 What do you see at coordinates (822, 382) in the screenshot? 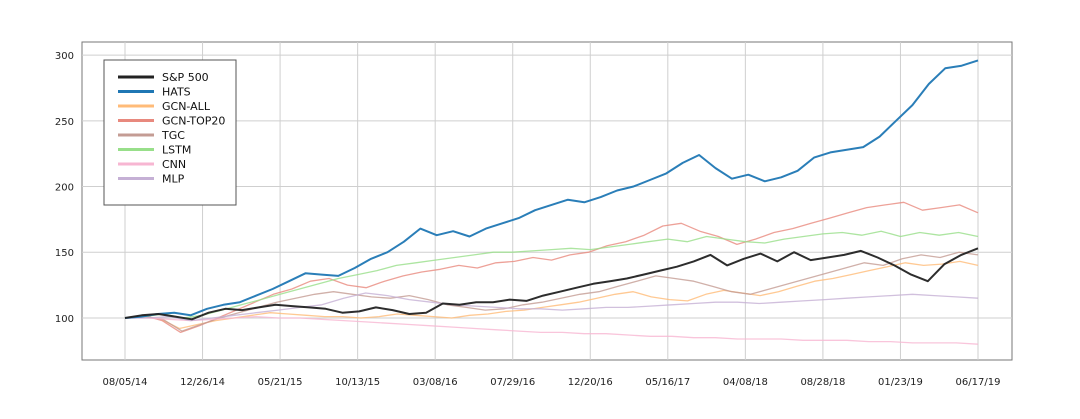
I see `x-tick-label: 08/28/18` at bounding box center [822, 382].